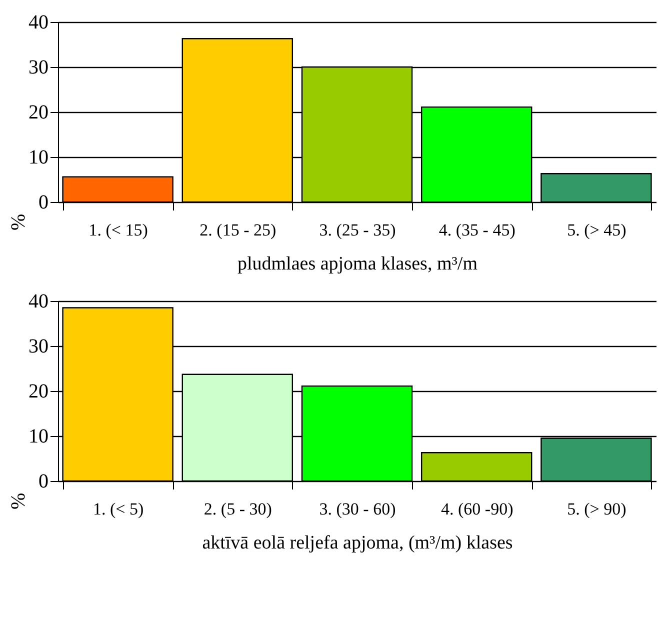  I want to click on x-tick-label: 2. (15 - 25), so click(238, 230).